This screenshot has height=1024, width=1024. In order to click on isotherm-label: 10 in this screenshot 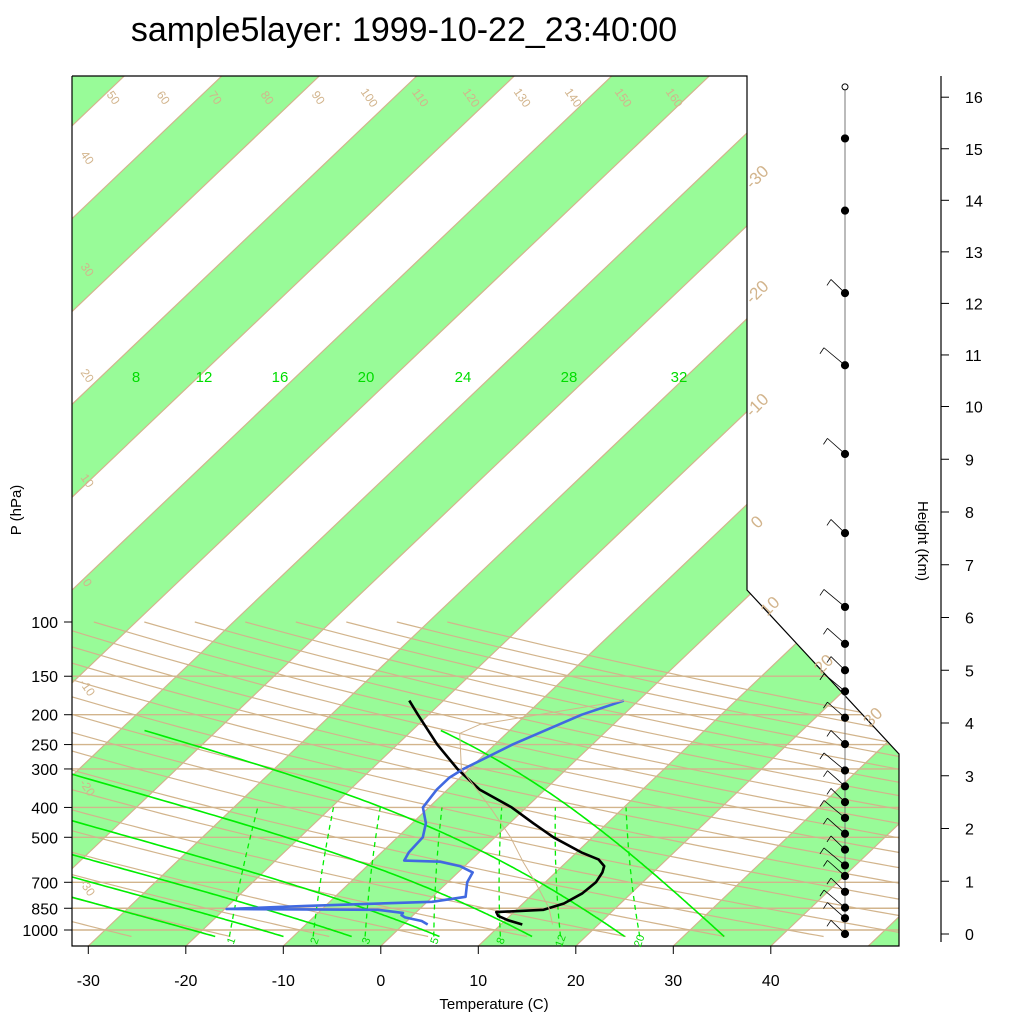, I will do `click(770, 606)`.